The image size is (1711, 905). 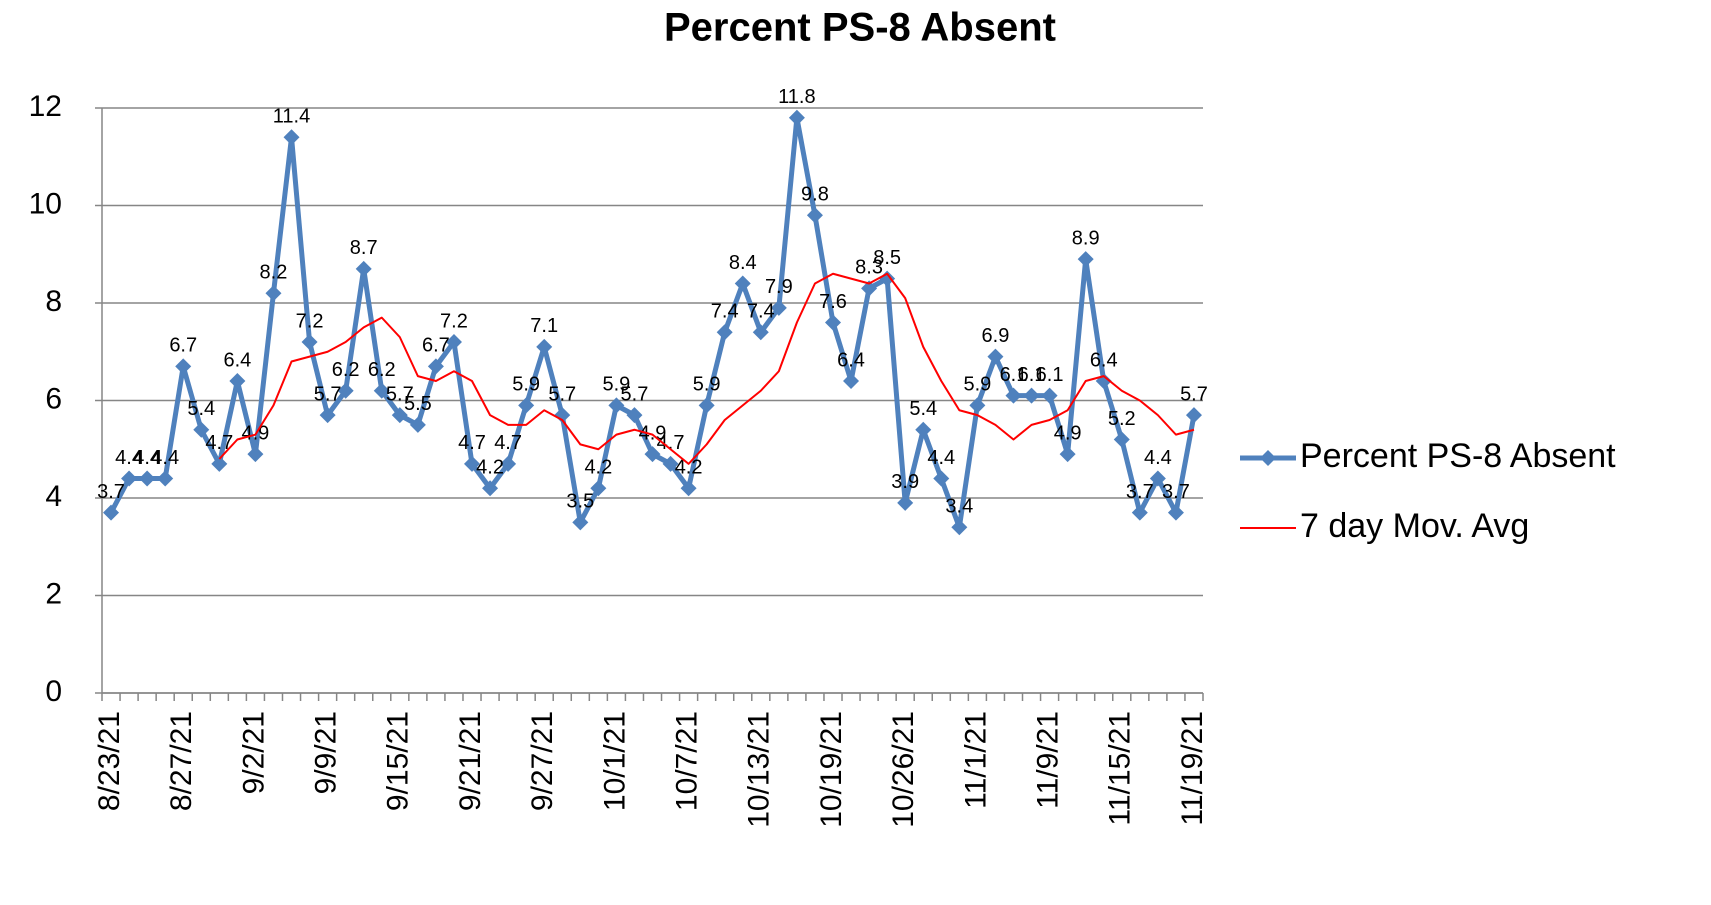 I want to click on data-label: 8.7, so click(x=364, y=248).